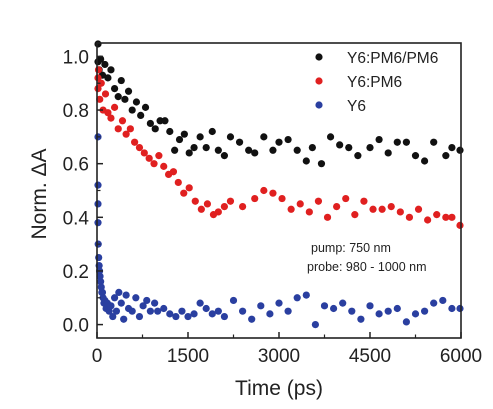 This screenshot has height=409, width=493. Describe the element at coordinates (370, 356) in the screenshot. I see `x-tick-label: 4500` at that location.